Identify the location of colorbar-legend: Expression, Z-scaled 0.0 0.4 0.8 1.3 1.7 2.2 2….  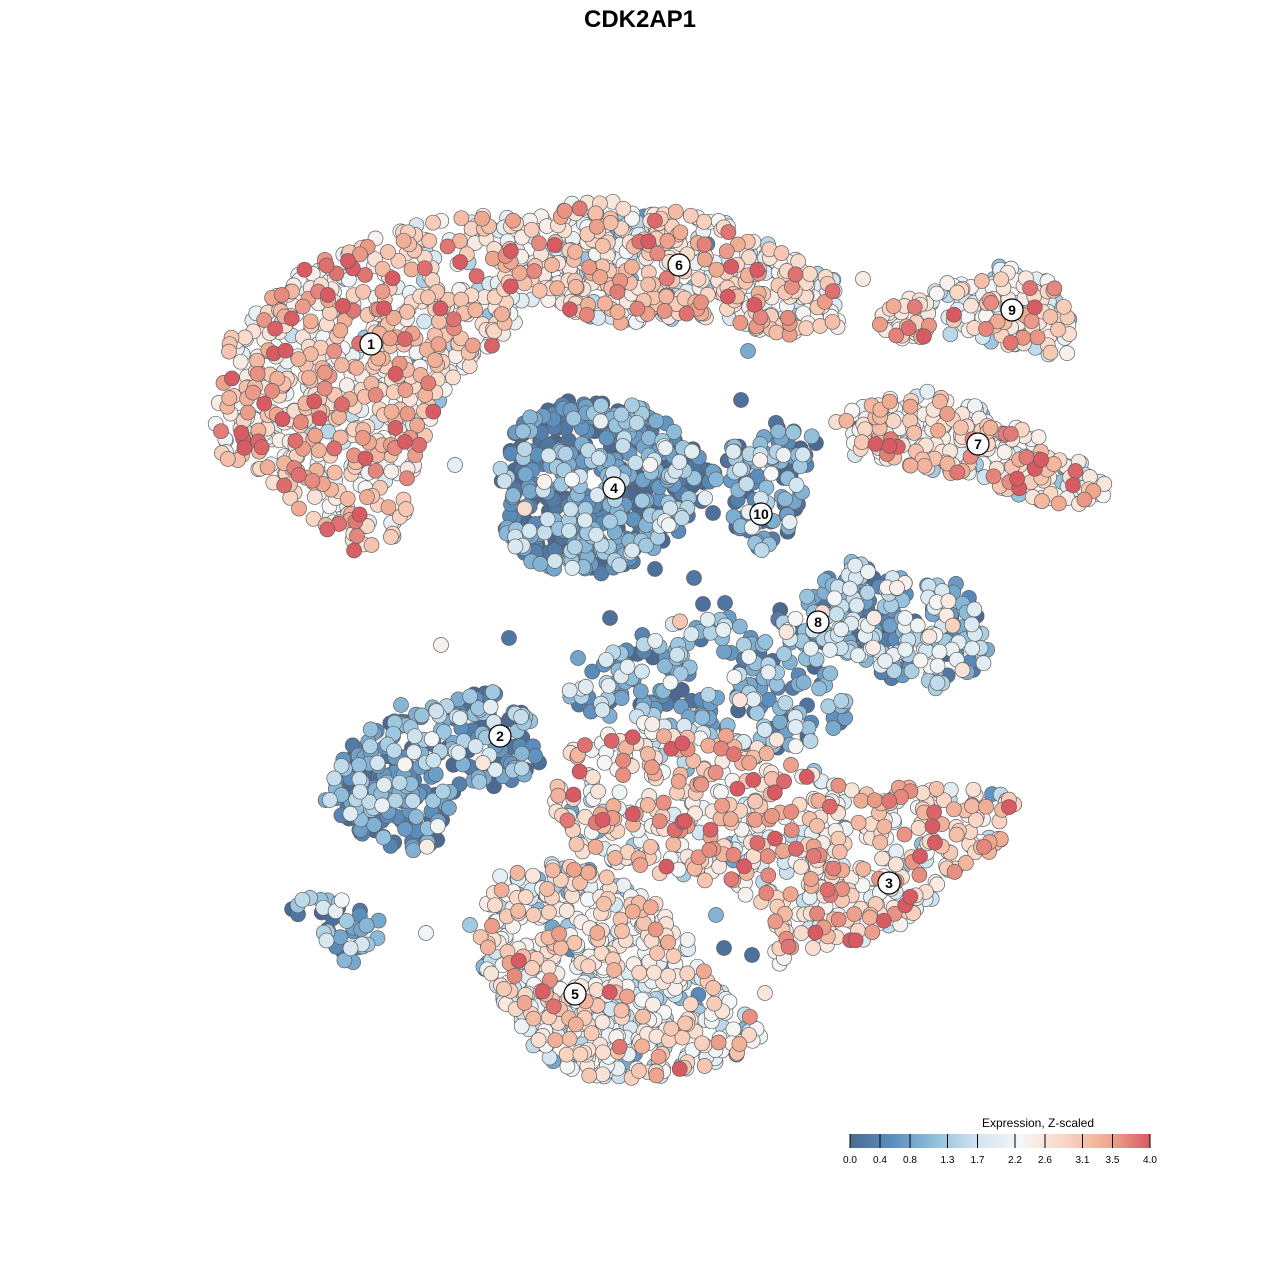
(1000, 1141).